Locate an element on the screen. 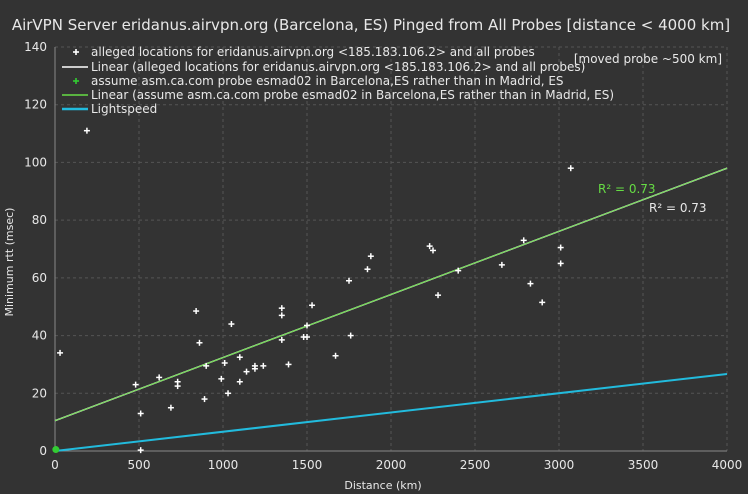 This screenshot has width=748, height=494. x-tick-label: 2500 is located at coordinates (475, 465).